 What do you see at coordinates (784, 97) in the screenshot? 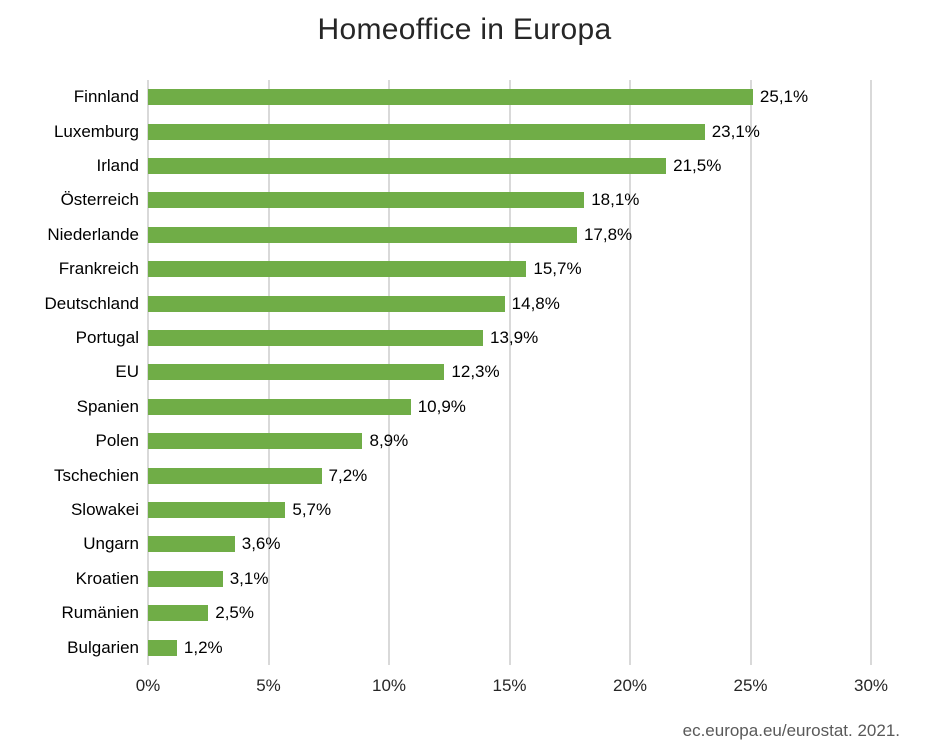
I see `value-label: 25,1%` at bounding box center [784, 97].